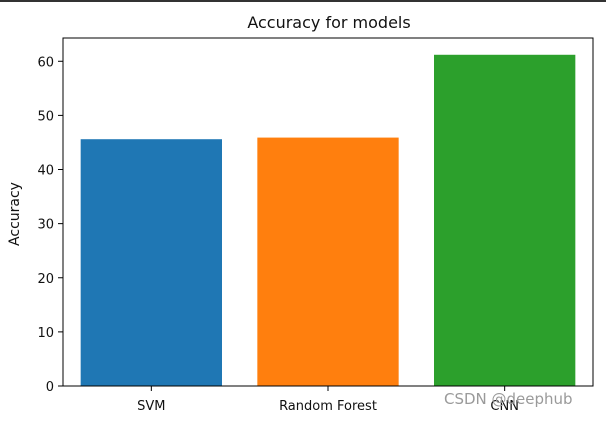 The image size is (606, 421). What do you see at coordinates (151, 262) in the screenshot?
I see `bar-svm` at bounding box center [151, 262].